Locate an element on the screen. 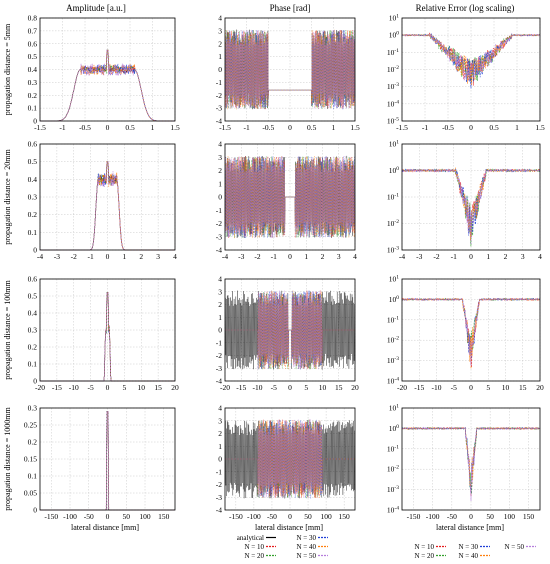  y-tick-label: 10⁻¹ is located at coordinates (393, 448).